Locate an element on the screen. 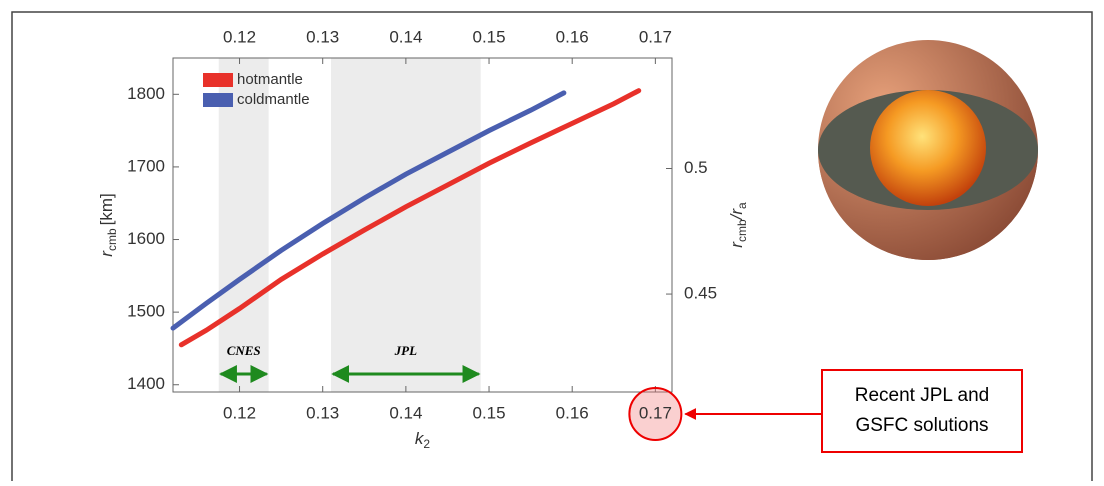 The image size is (1104, 486). x-tick-label: 0.17 is located at coordinates (655, 412).